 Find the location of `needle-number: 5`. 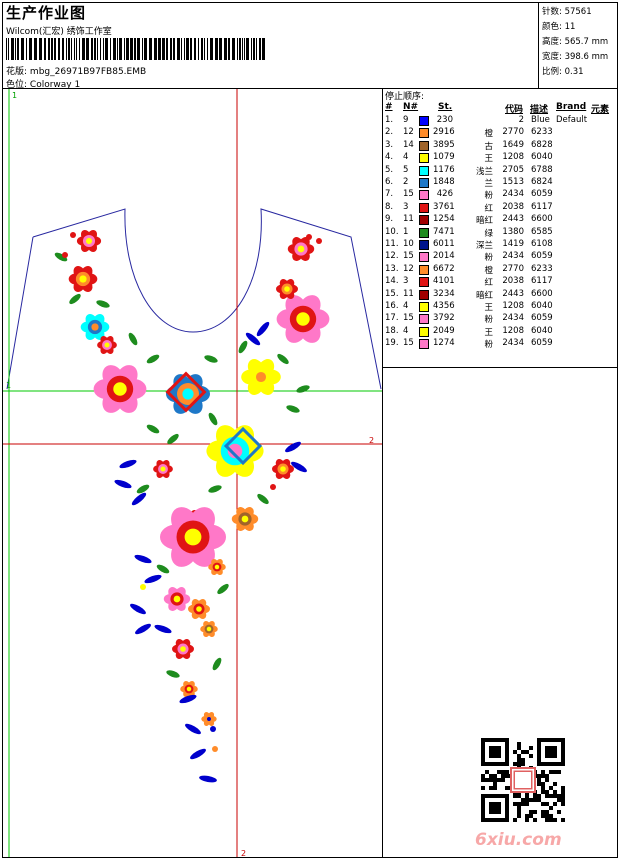

needle-number: 5 is located at coordinates (406, 169).